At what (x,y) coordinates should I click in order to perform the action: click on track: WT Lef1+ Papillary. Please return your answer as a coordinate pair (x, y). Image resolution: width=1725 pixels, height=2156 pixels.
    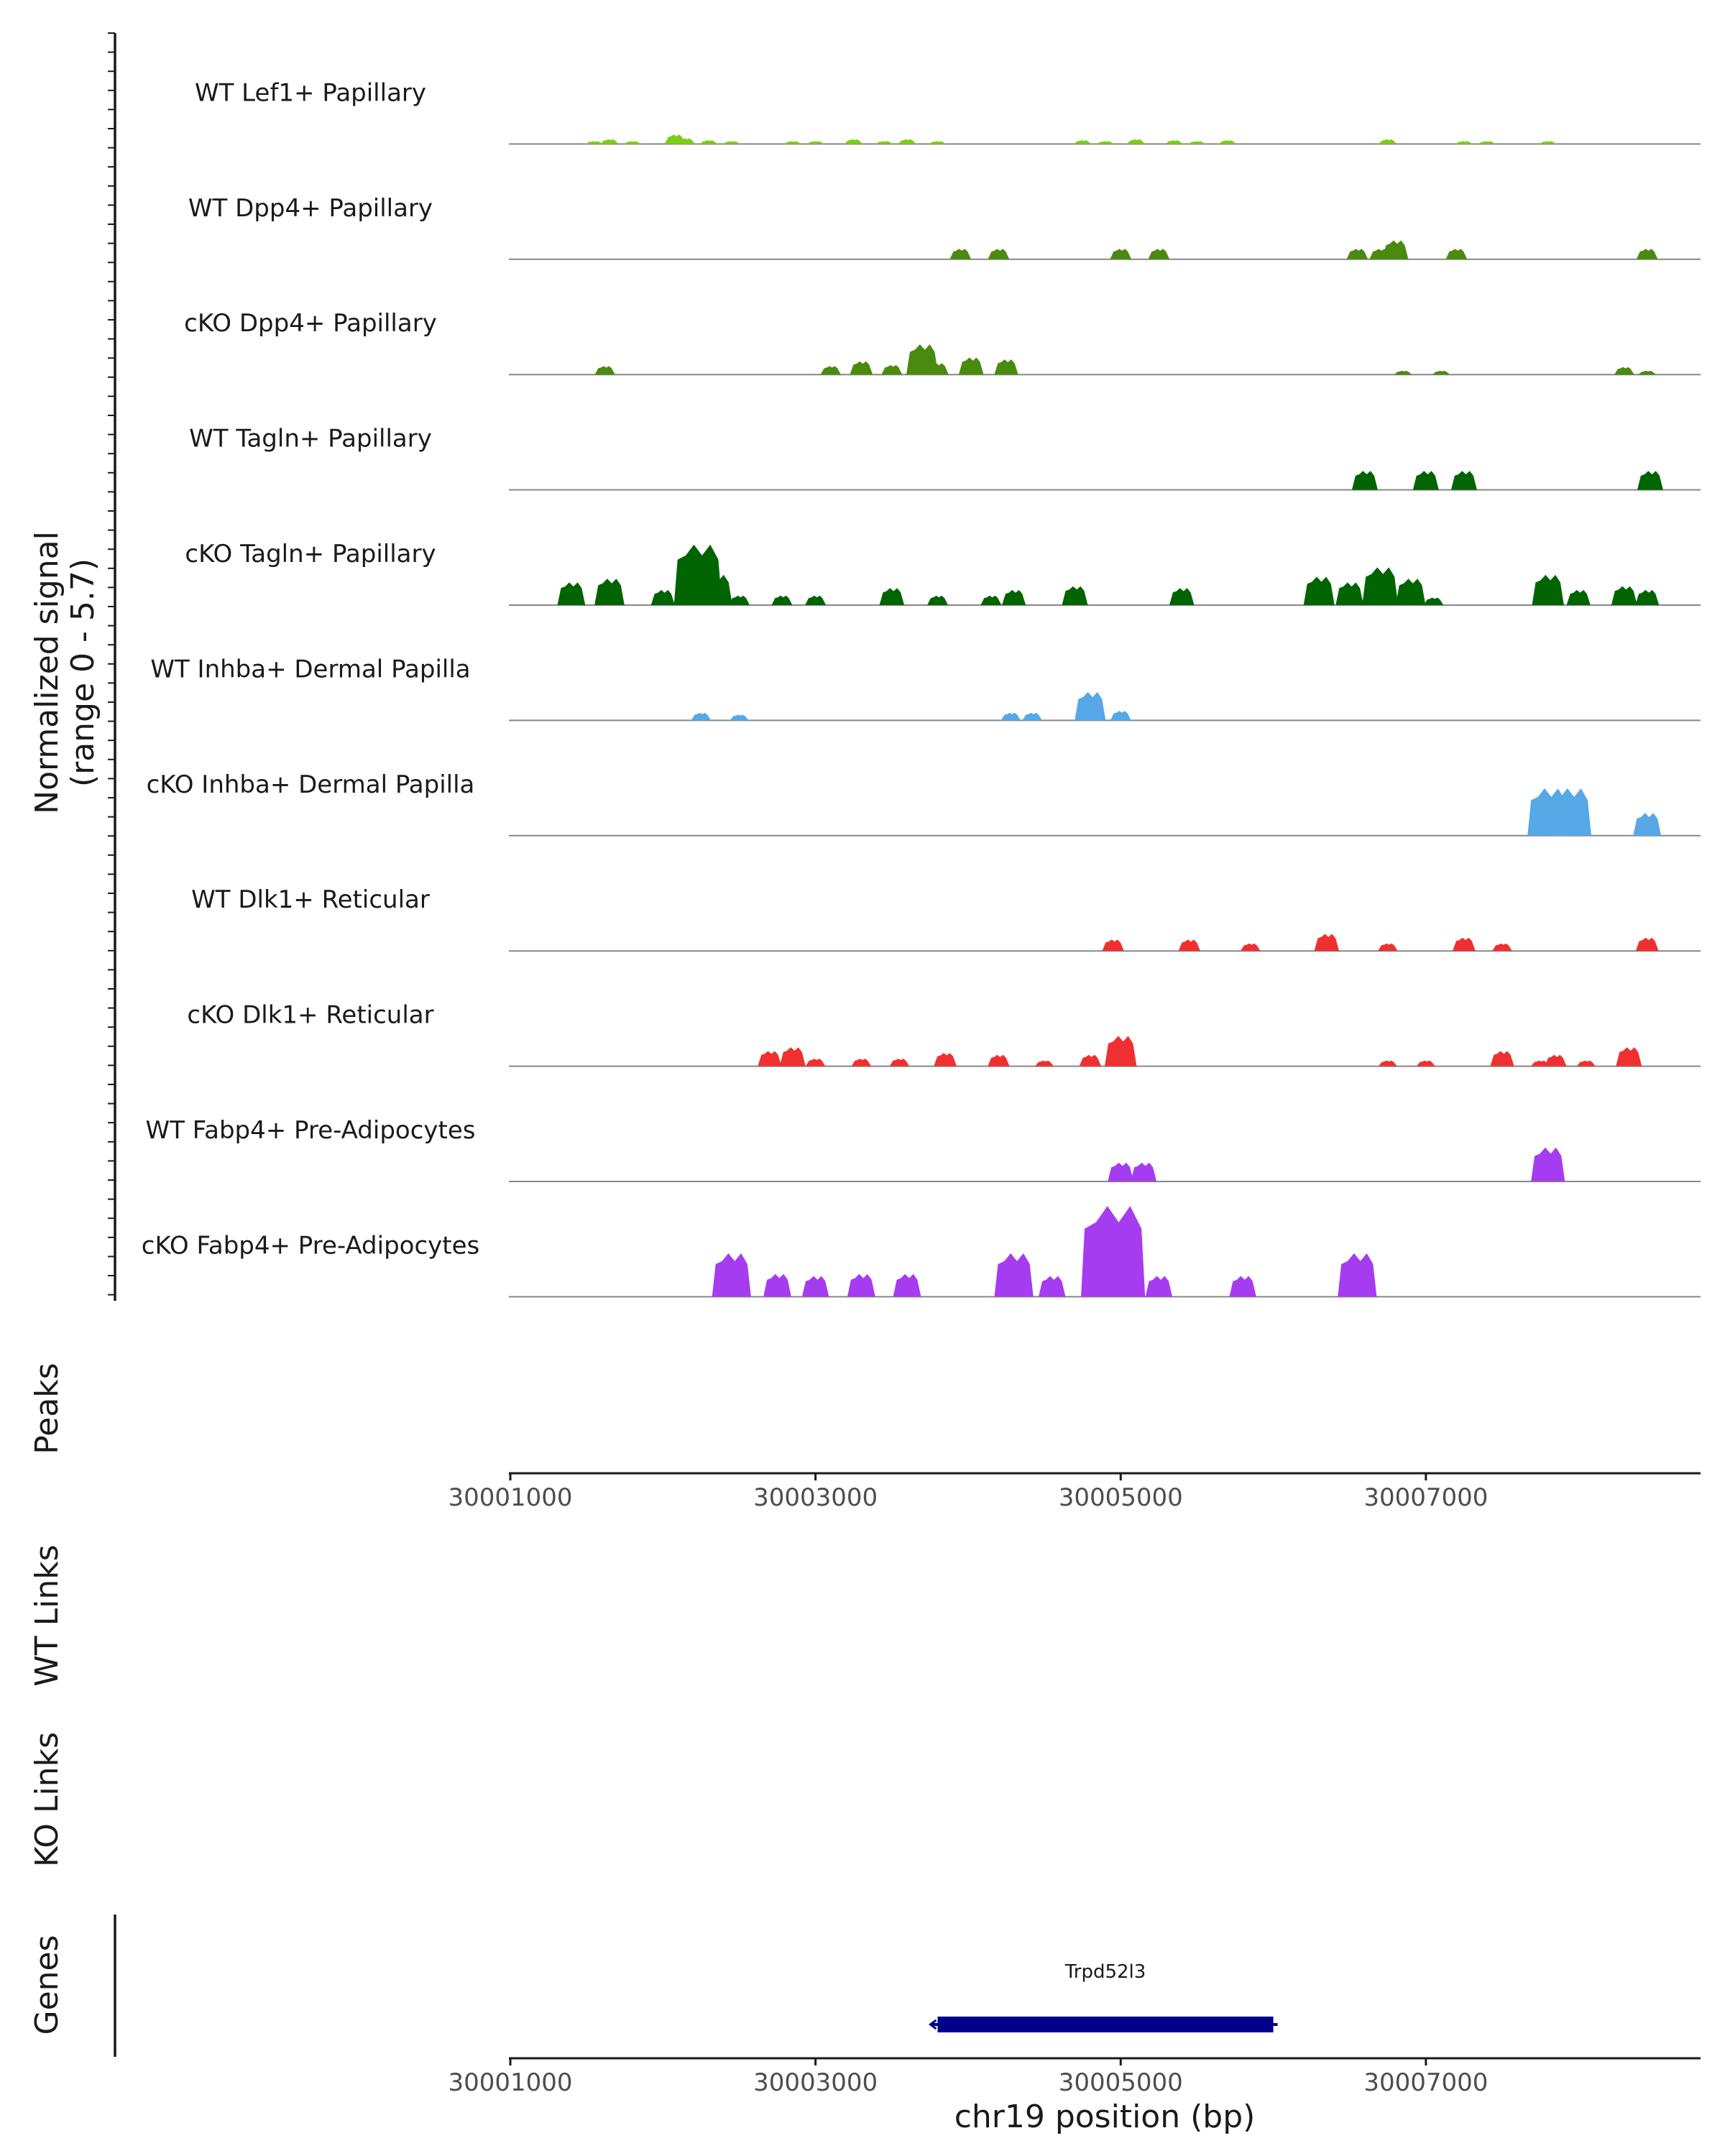
    Looking at the image, I should click on (948, 111).